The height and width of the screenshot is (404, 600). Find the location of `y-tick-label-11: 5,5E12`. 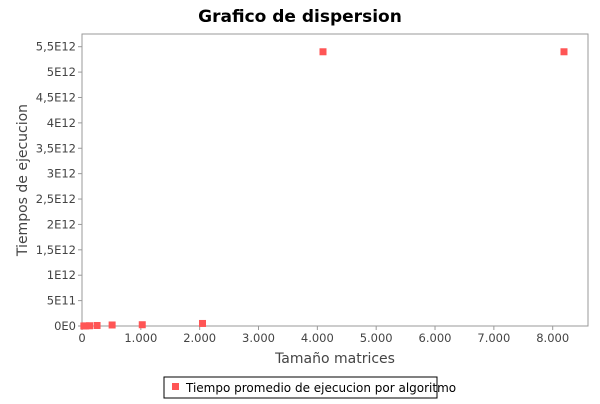

y-tick-label-11: 5,5E12 is located at coordinates (56, 47).